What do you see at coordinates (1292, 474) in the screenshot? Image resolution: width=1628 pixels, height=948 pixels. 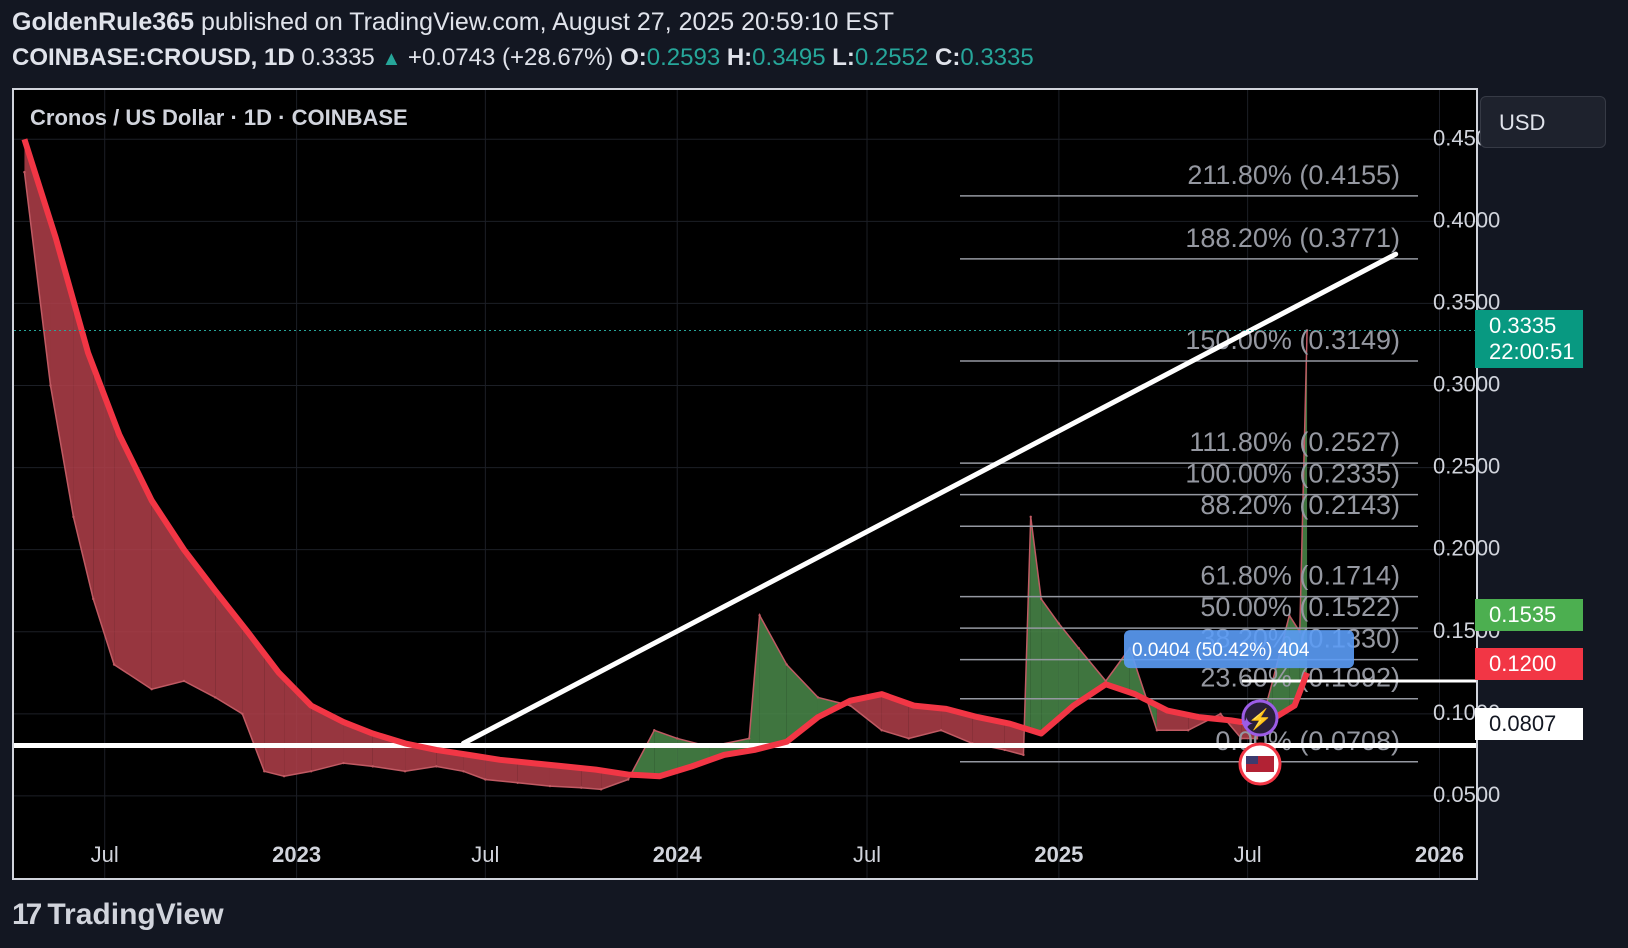 I see `fib-level-label: 100.00% (0.2335)` at bounding box center [1292, 474].